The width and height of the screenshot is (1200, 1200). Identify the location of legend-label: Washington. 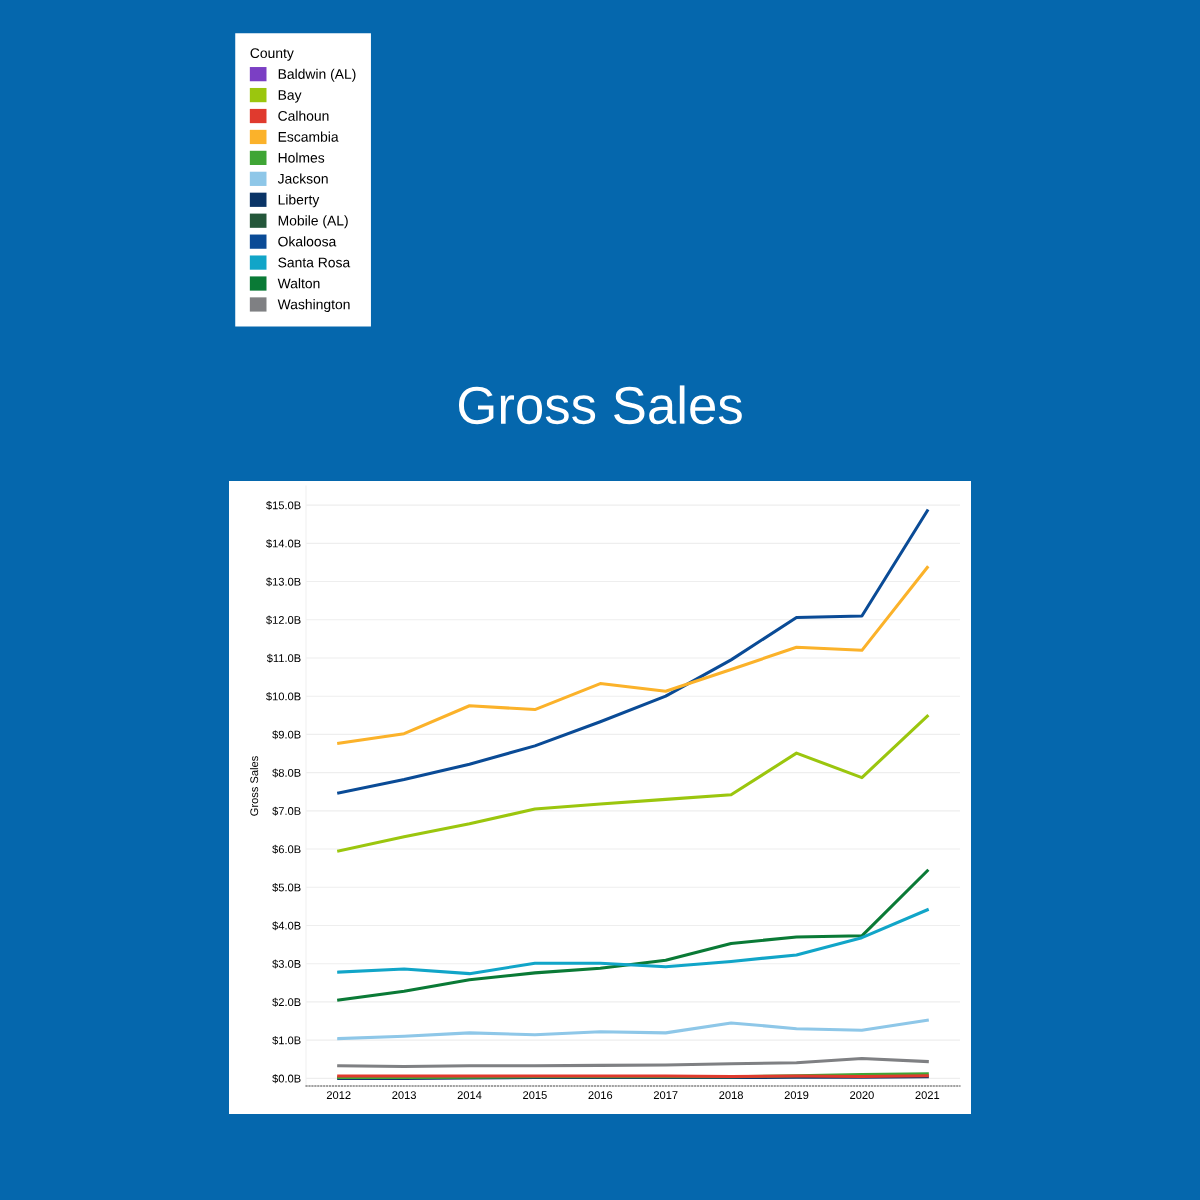
(313, 306).